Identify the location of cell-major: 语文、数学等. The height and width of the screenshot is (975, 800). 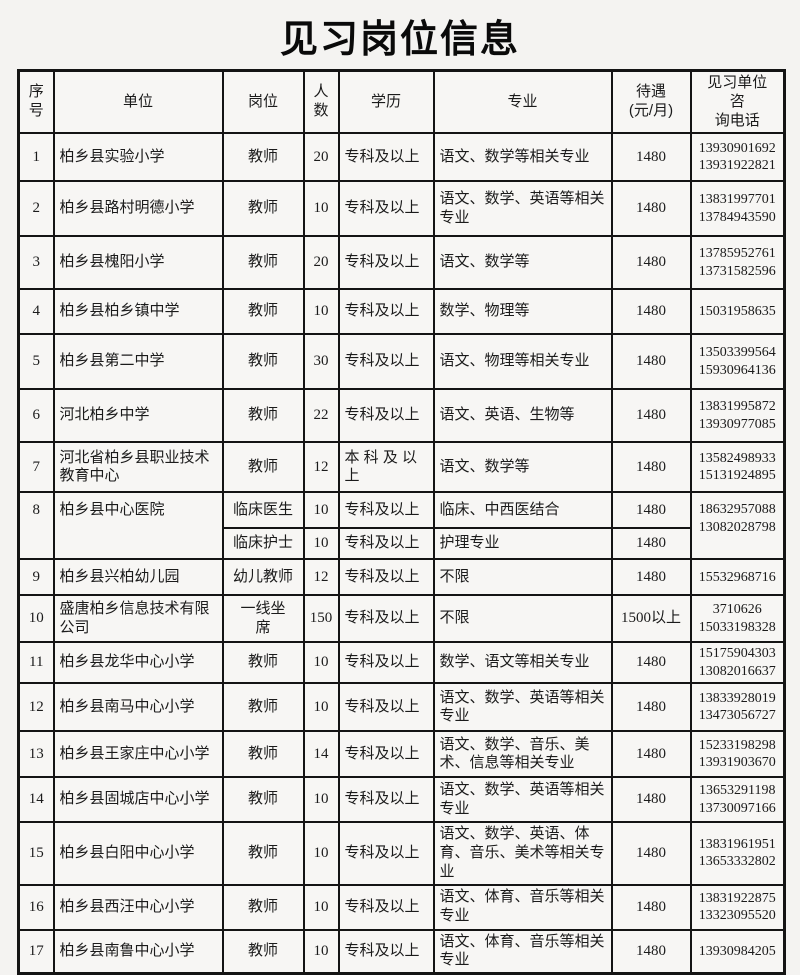
(522, 263).